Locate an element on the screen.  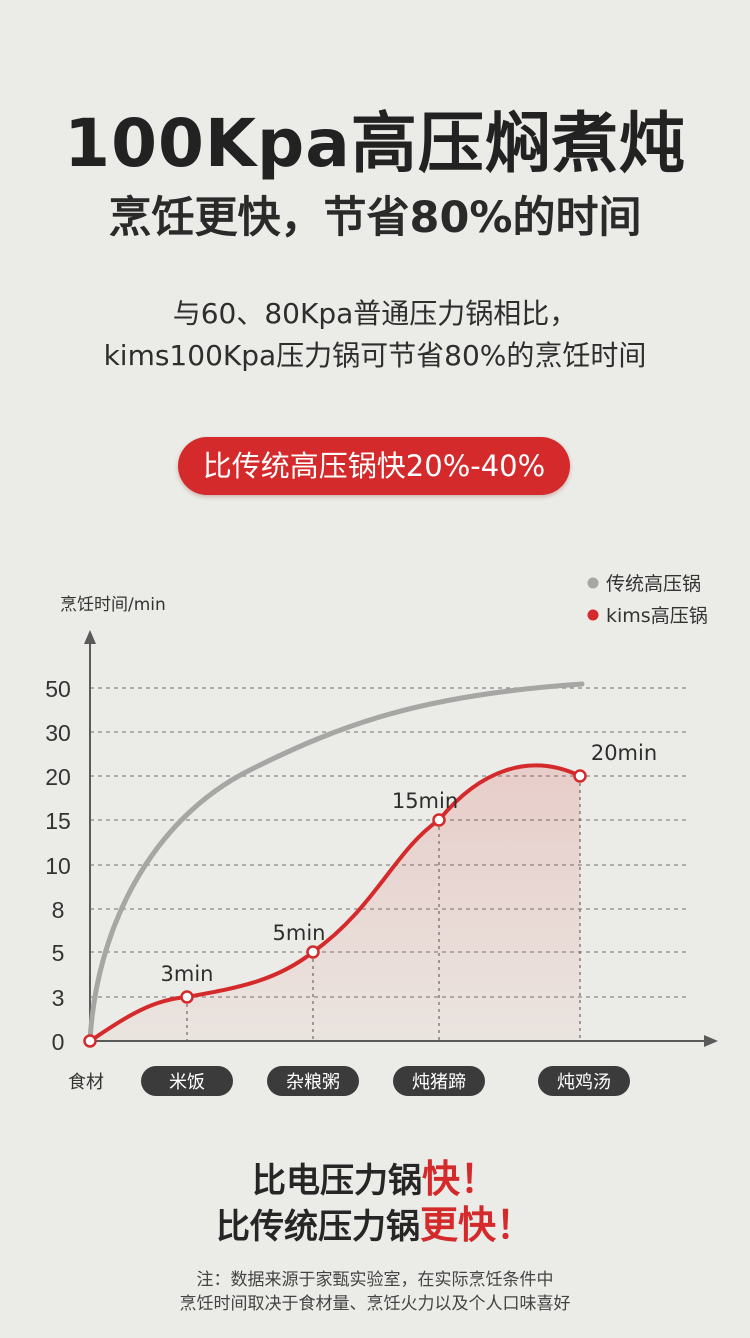
y-axis-title: 烹饪时间/min is located at coordinates (113, 604).